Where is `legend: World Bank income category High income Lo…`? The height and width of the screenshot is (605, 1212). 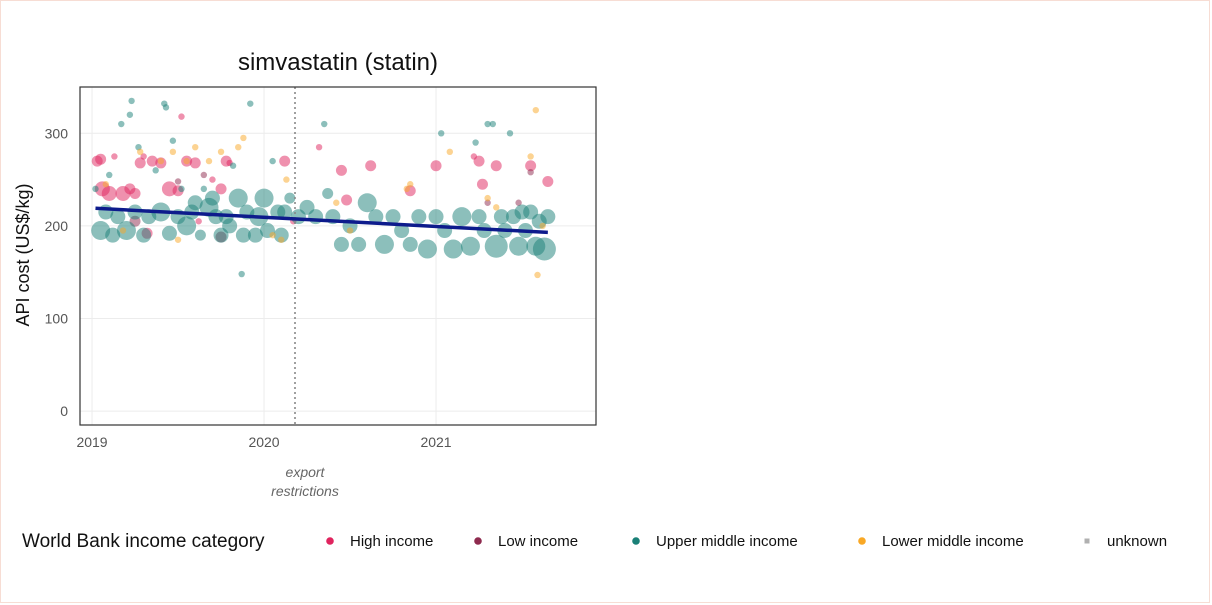
legend: World Bank income category High income Lo… is located at coordinates (594, 541).